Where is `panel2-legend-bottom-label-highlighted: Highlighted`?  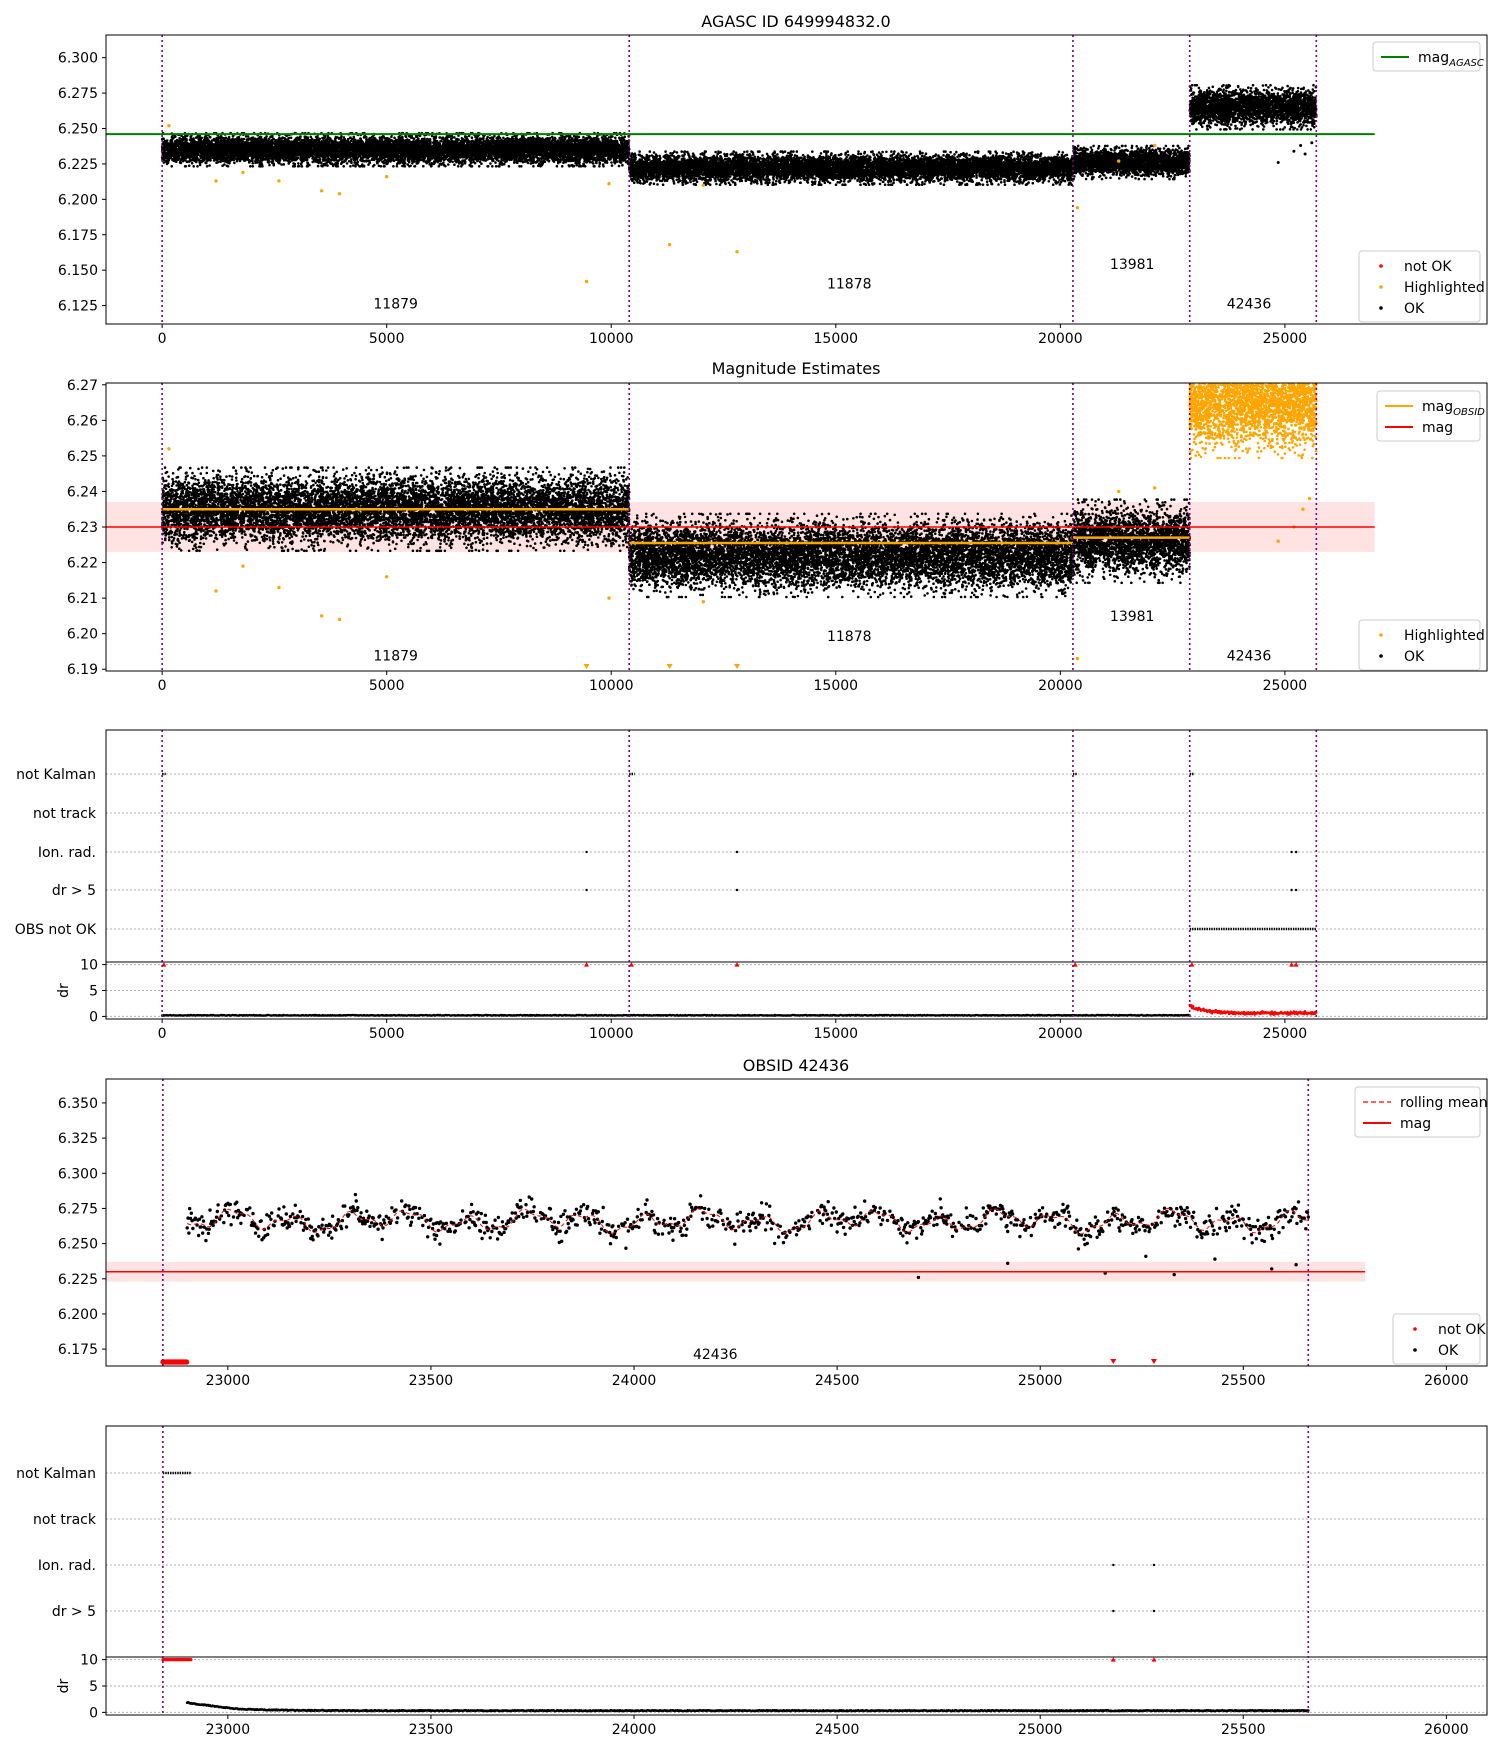
panel2-legend-bottom-label-highlighted: Highlighted is located at coordinates (1444, 636).